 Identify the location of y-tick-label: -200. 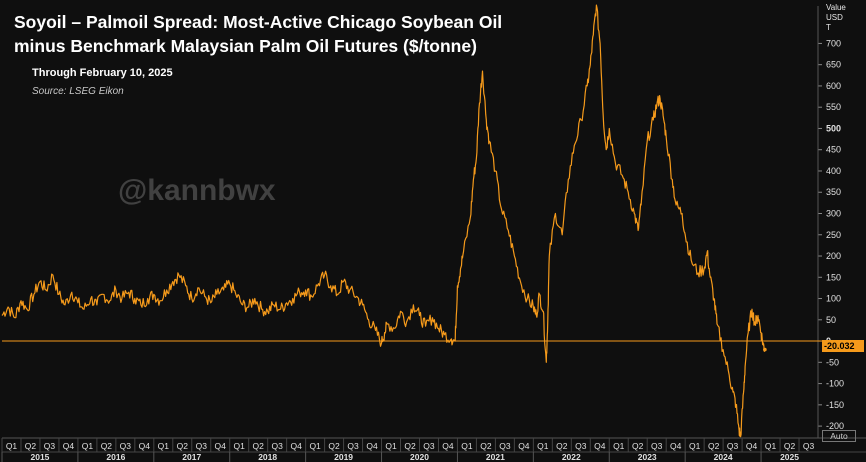
(835, 426).